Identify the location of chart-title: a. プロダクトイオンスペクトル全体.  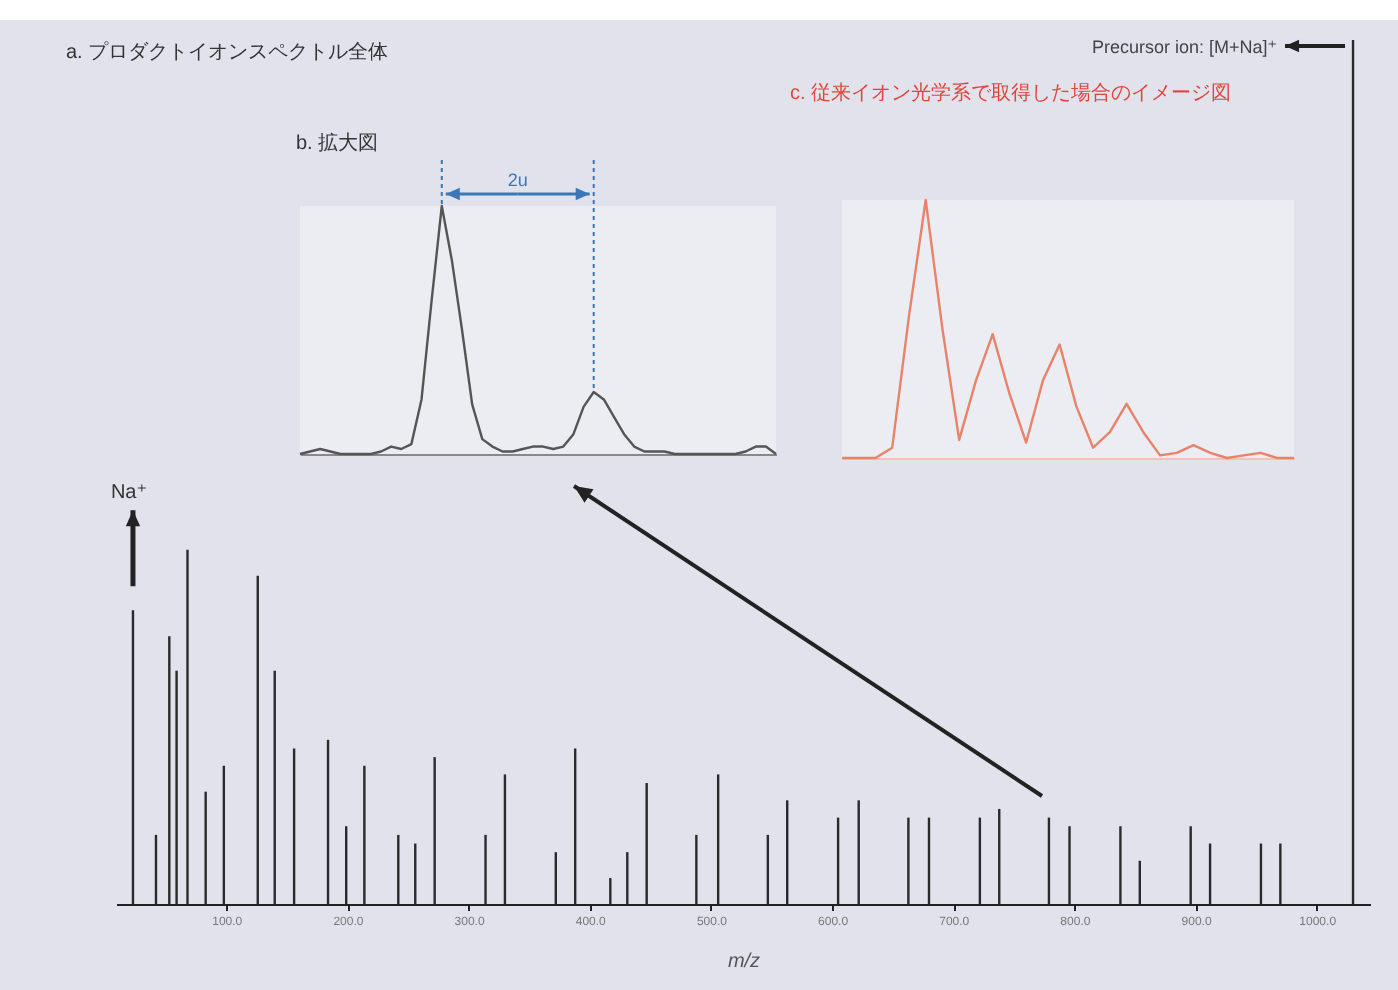
(227, 52).